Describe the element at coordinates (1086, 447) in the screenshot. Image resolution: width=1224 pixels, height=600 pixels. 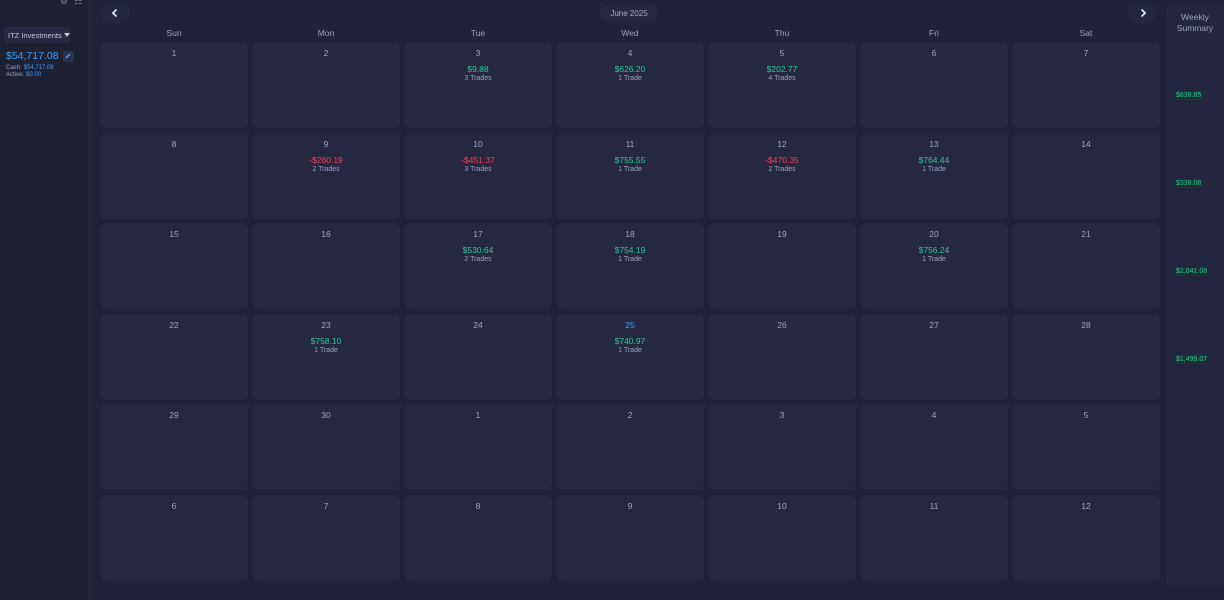
I see `calendar-day-cell: 5` at that location.